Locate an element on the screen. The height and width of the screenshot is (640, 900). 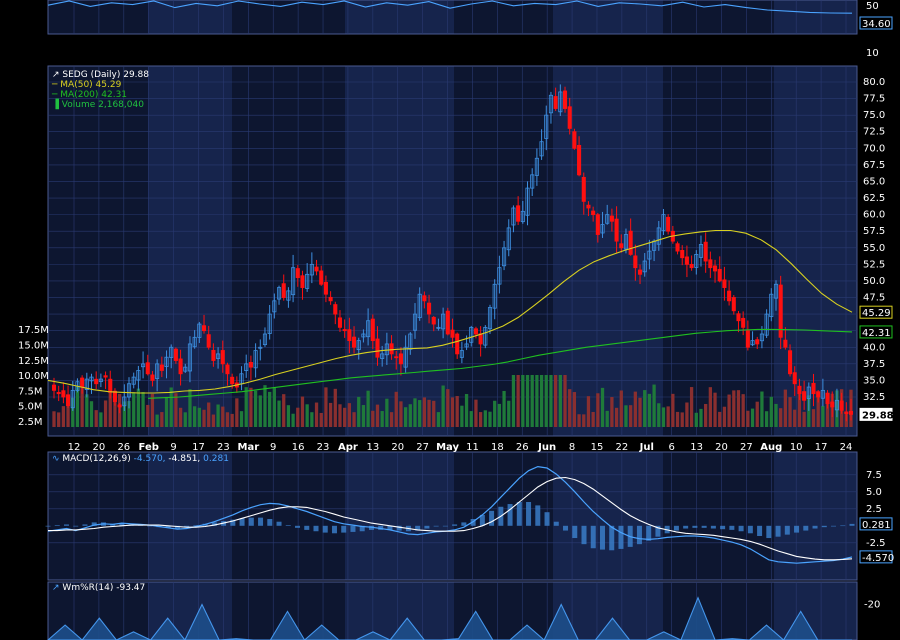
ma200-value-label: 42.31 is located at coordinates (876, 333).